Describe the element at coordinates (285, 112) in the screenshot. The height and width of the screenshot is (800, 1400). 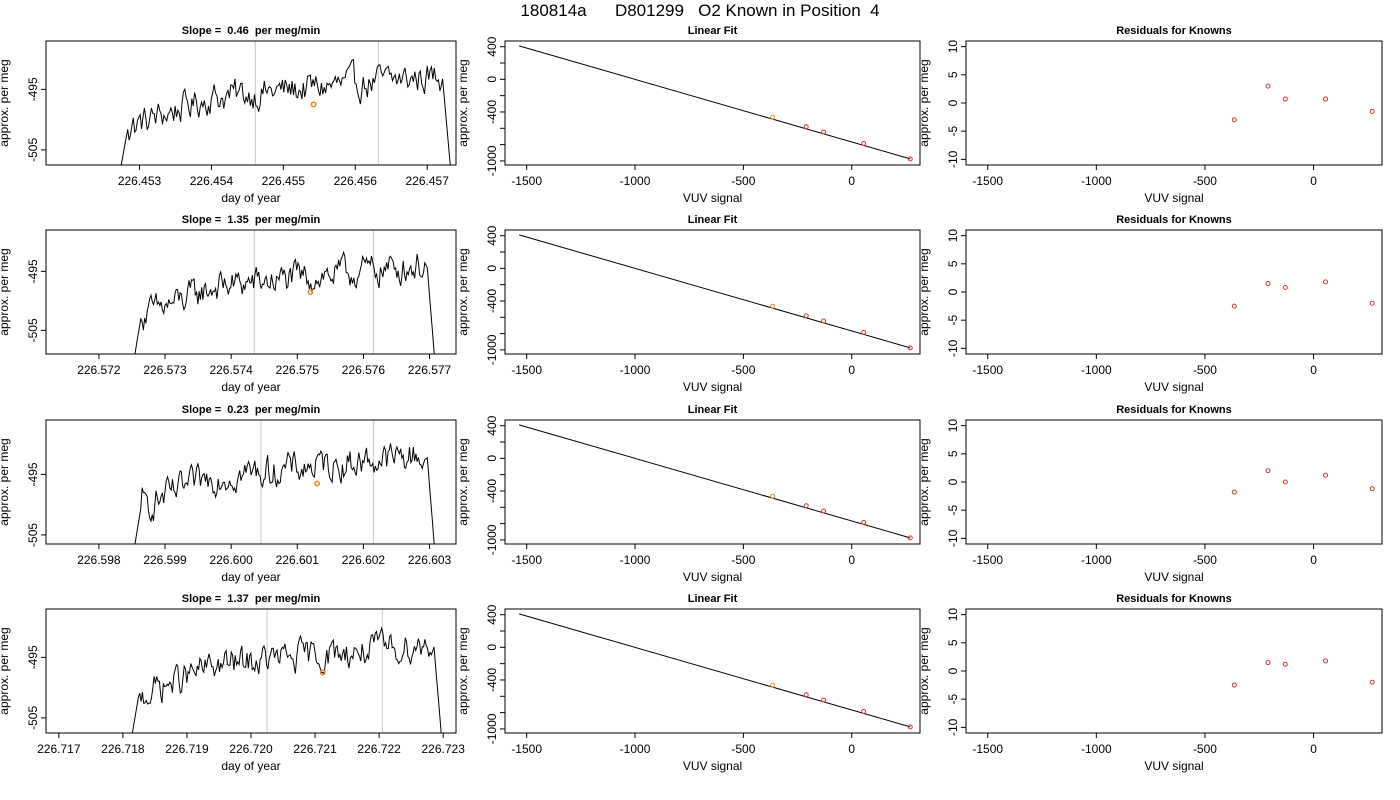
I see `signal-trace` at that location.